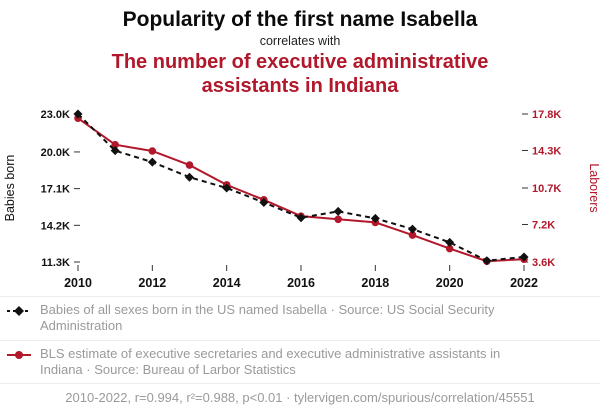 The width and height of the screenshot is (600, 414). What do you see at coordinates (300, 41) in the screenshot?
I see `correlates-with-label: correlates with` at bounding box center [300, 41].